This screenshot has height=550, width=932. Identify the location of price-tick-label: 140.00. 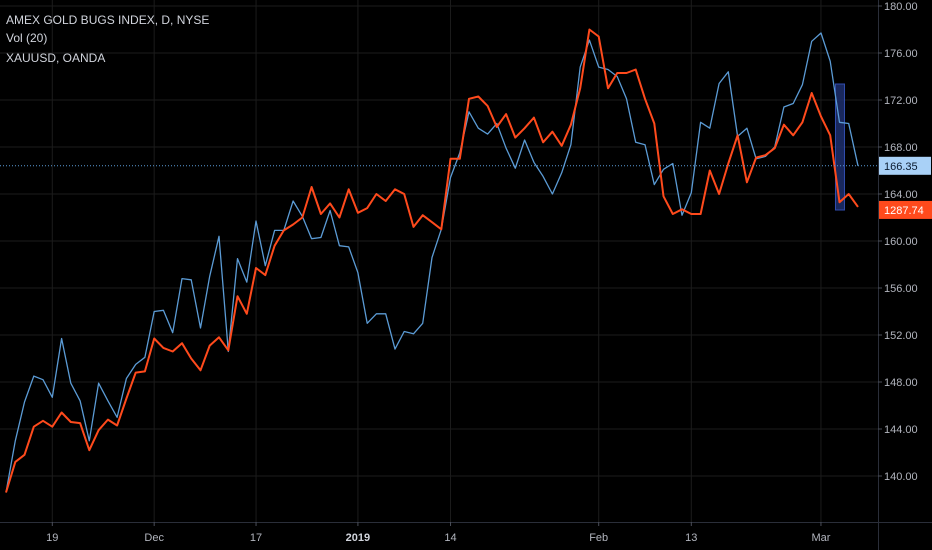
(901, 477).